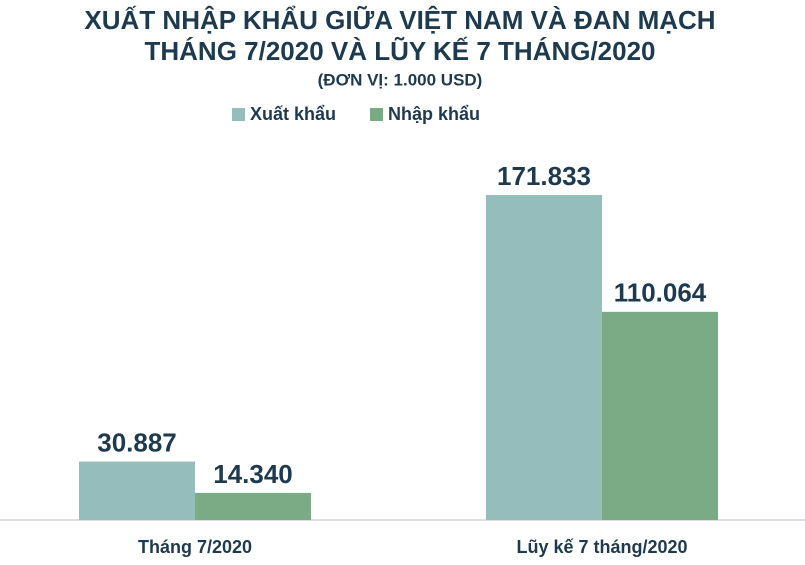 The height and width of the screenshot is (565, 805). I want to click on value-label: 110.064, so click(660, 293).